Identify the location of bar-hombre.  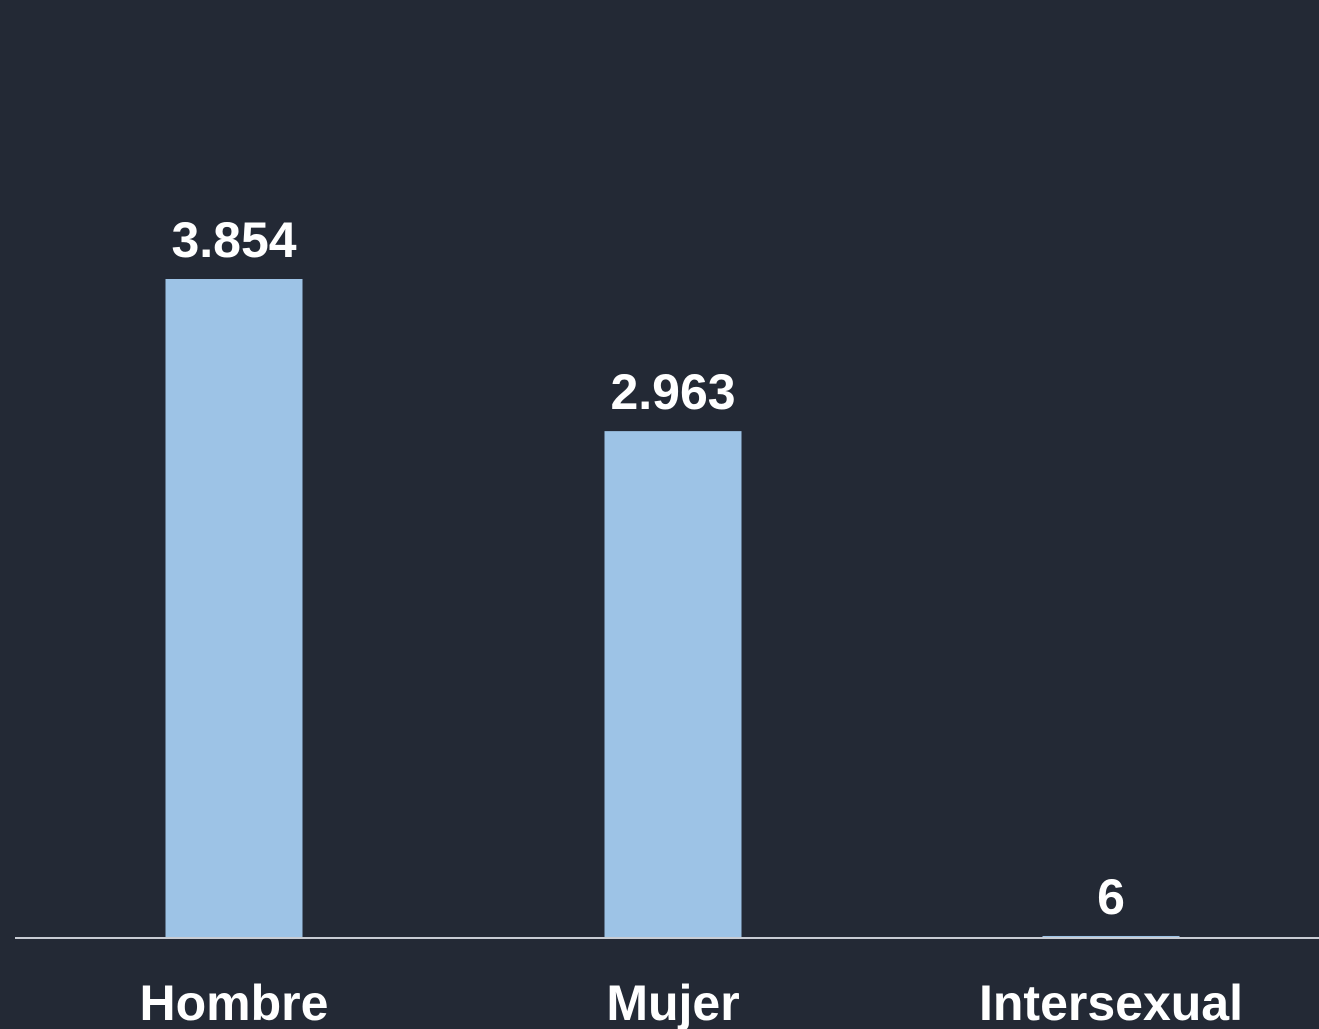
(234, 608).